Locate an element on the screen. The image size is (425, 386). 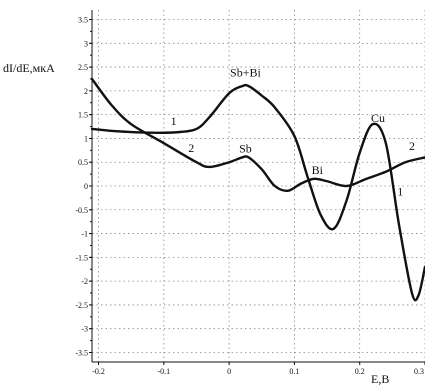
x-tick-label: -0.1 is located at coordinates (163, 371).